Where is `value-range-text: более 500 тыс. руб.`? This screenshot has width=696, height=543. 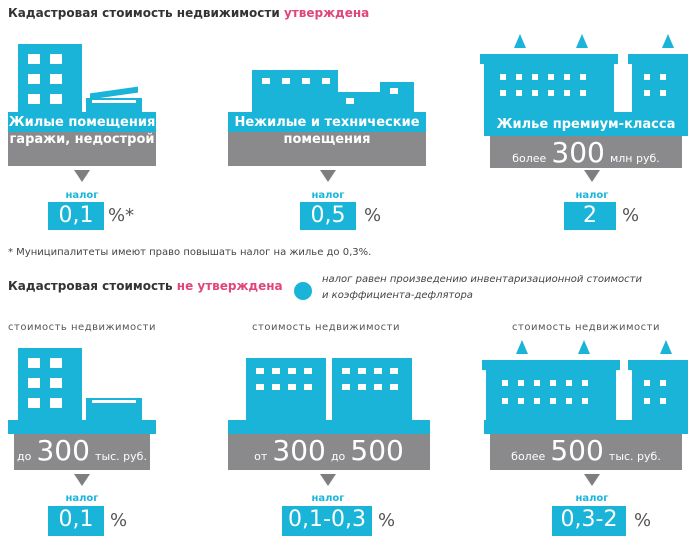
value-range-text: более 500 тыс. руб. is located at coordinates (586, 450).